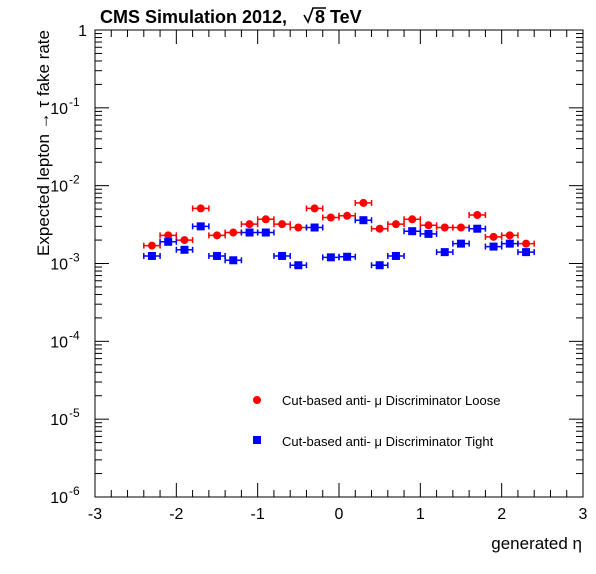  Describe the element at coordinates (193, 17) in the screenshot. I see `chart-title: CMS Simulation 2012,` at that location.